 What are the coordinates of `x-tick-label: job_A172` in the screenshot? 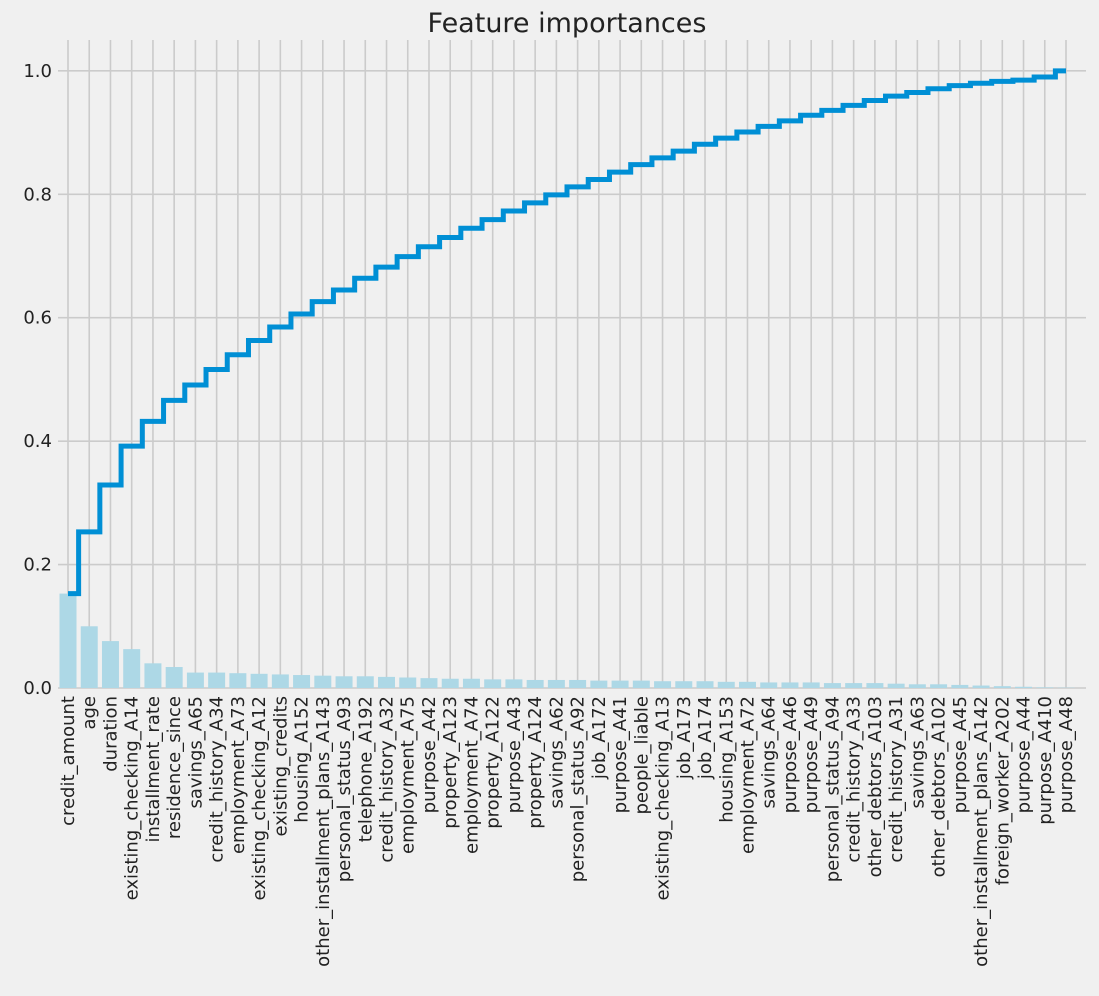 It's located at (599, 738).